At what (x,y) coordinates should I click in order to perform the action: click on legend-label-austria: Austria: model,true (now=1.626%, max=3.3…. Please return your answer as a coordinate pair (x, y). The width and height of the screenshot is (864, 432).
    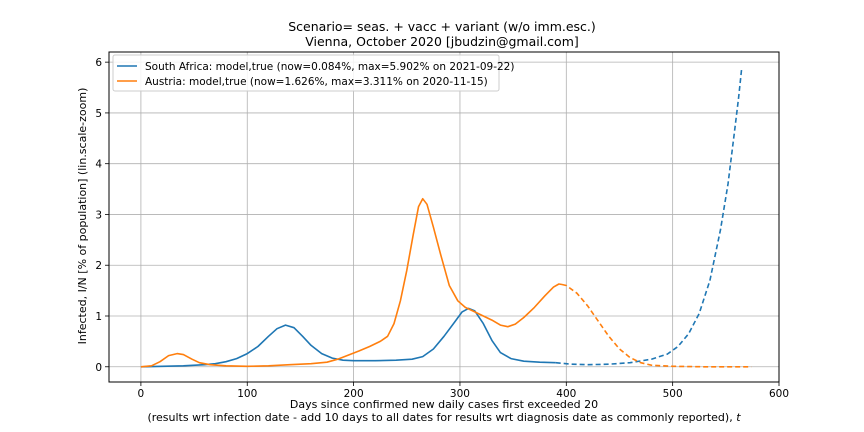
    Looking at the image, I should click on (316, 82).